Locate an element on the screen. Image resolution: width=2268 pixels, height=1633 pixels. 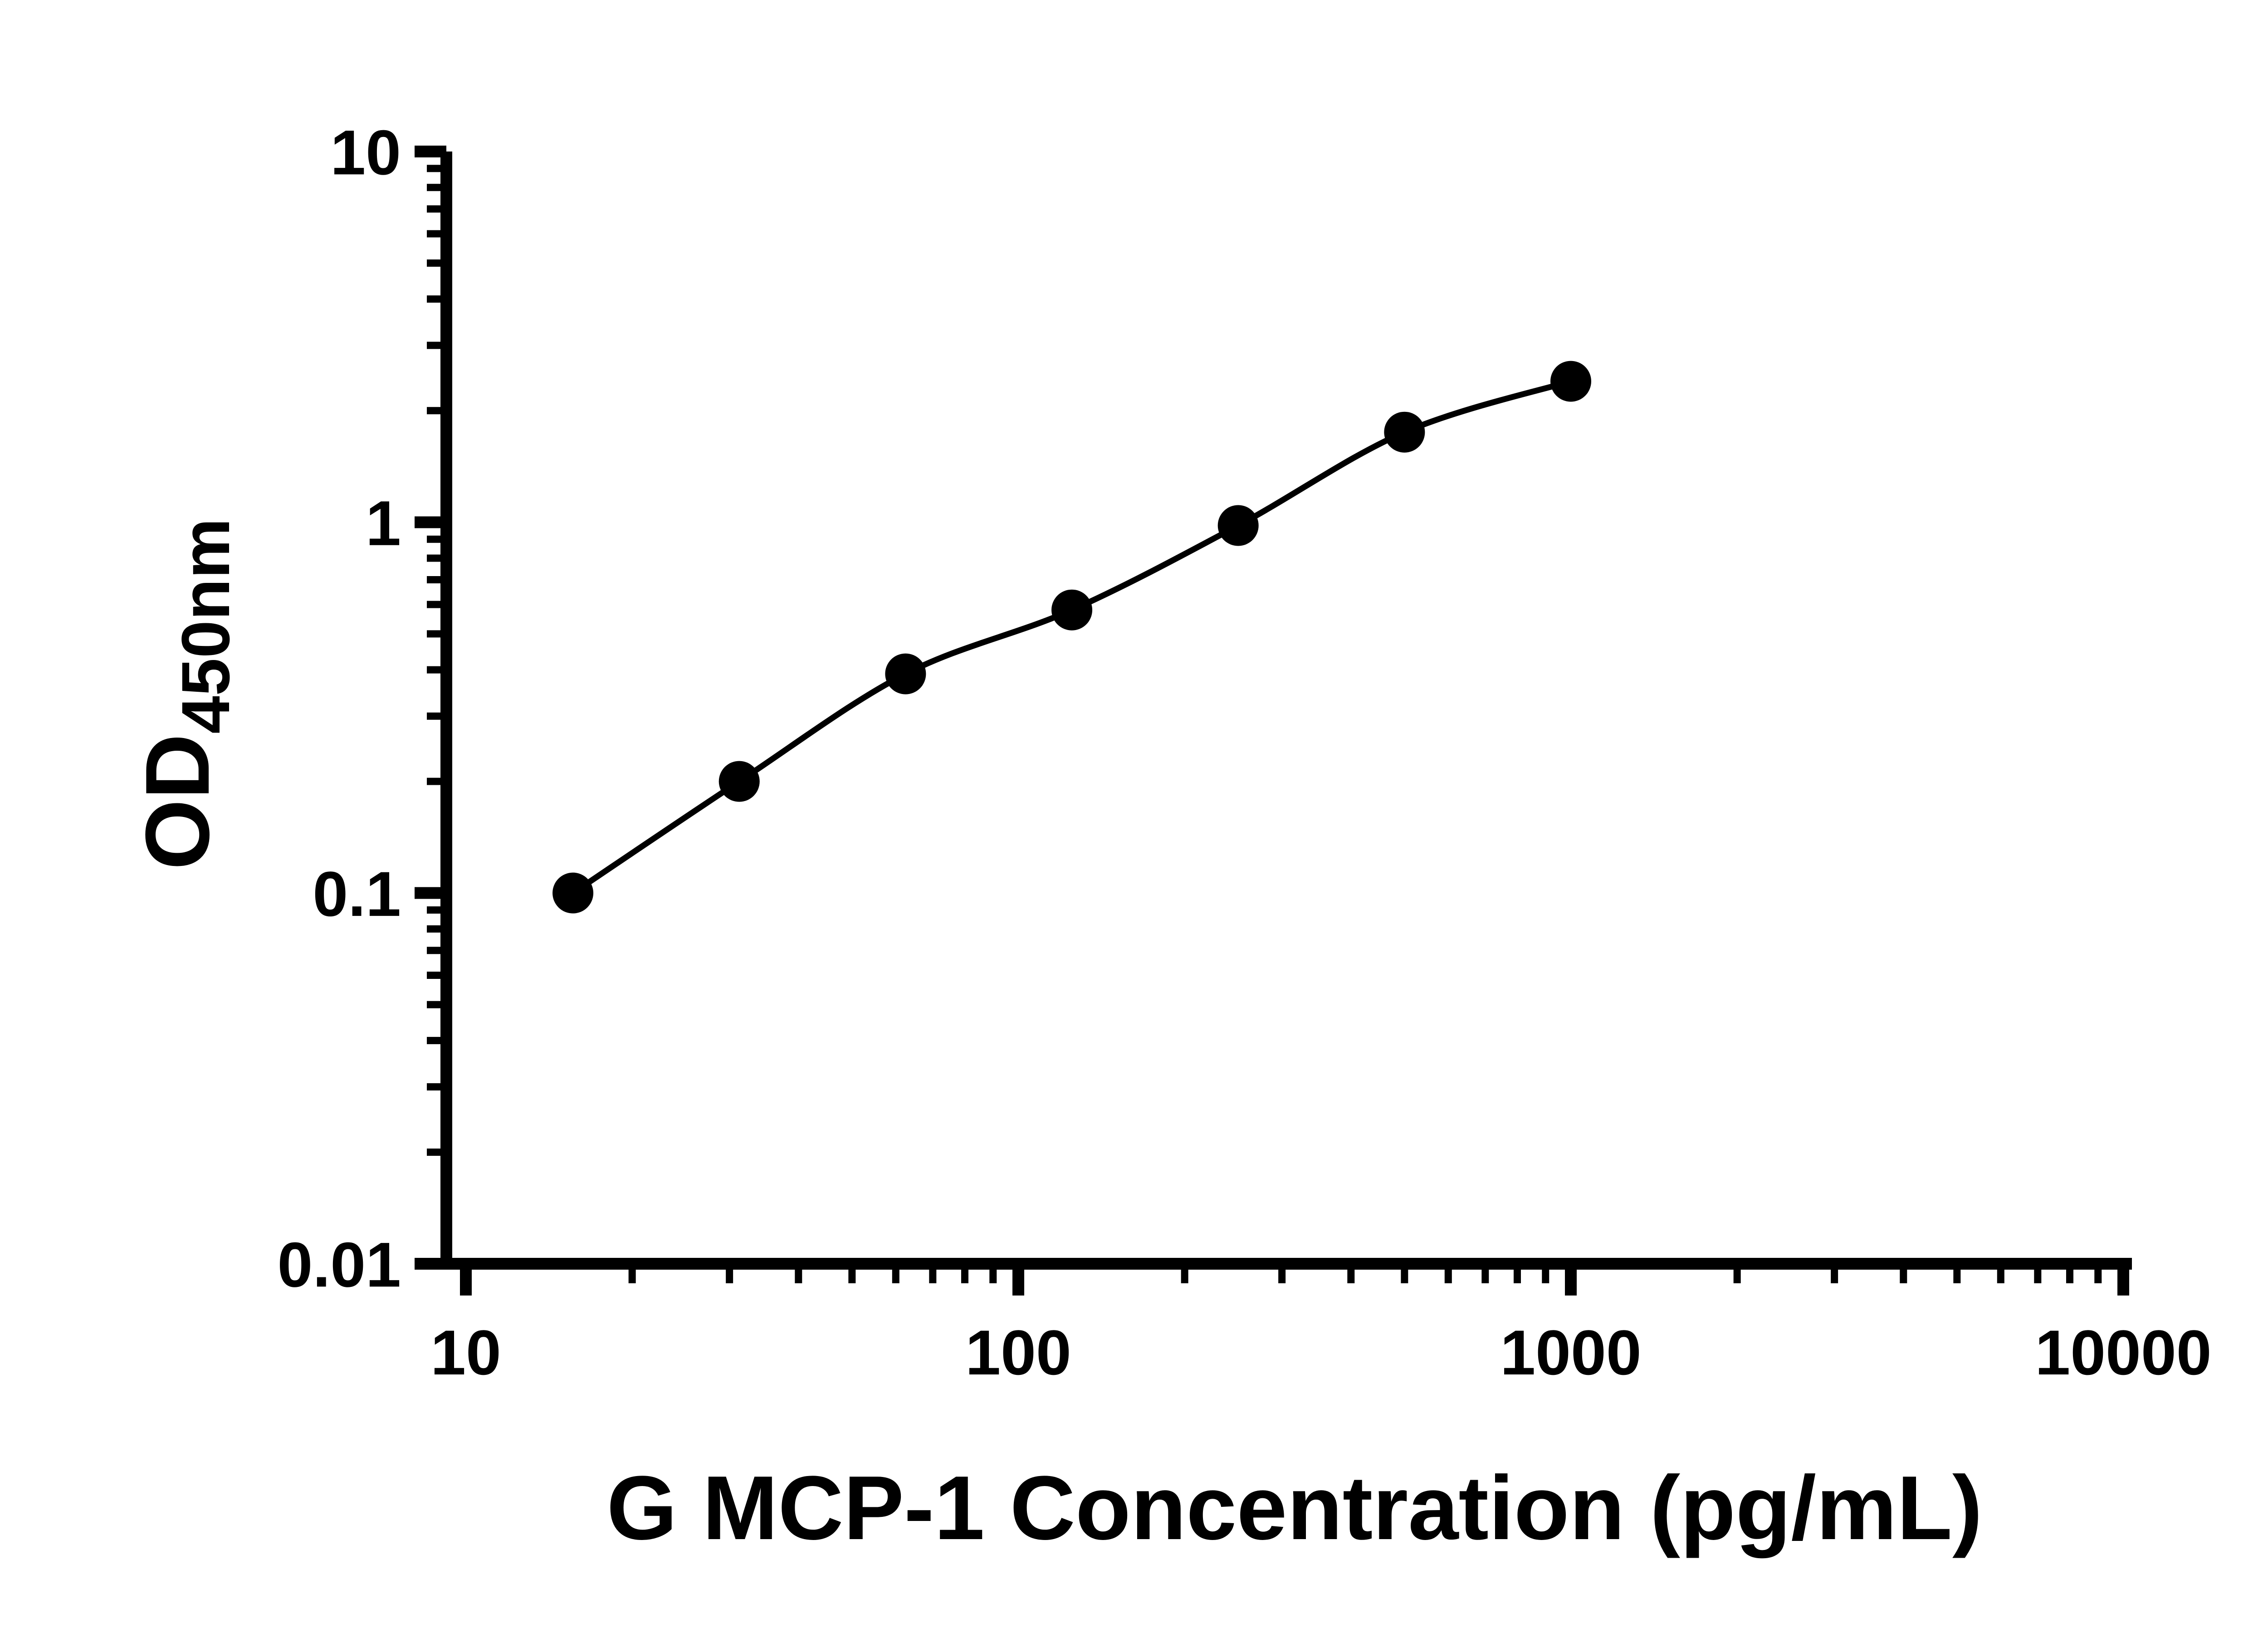
x-tick-label: 1000 is located at coordinates (1570, 1352).